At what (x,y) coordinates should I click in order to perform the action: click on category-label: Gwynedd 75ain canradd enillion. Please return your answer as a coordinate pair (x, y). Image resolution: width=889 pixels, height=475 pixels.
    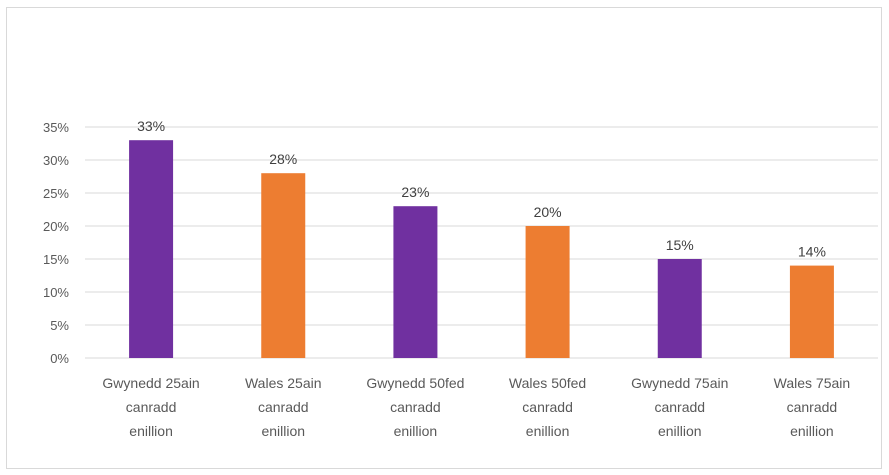
    Looking at the image, I should click on (679, 407).